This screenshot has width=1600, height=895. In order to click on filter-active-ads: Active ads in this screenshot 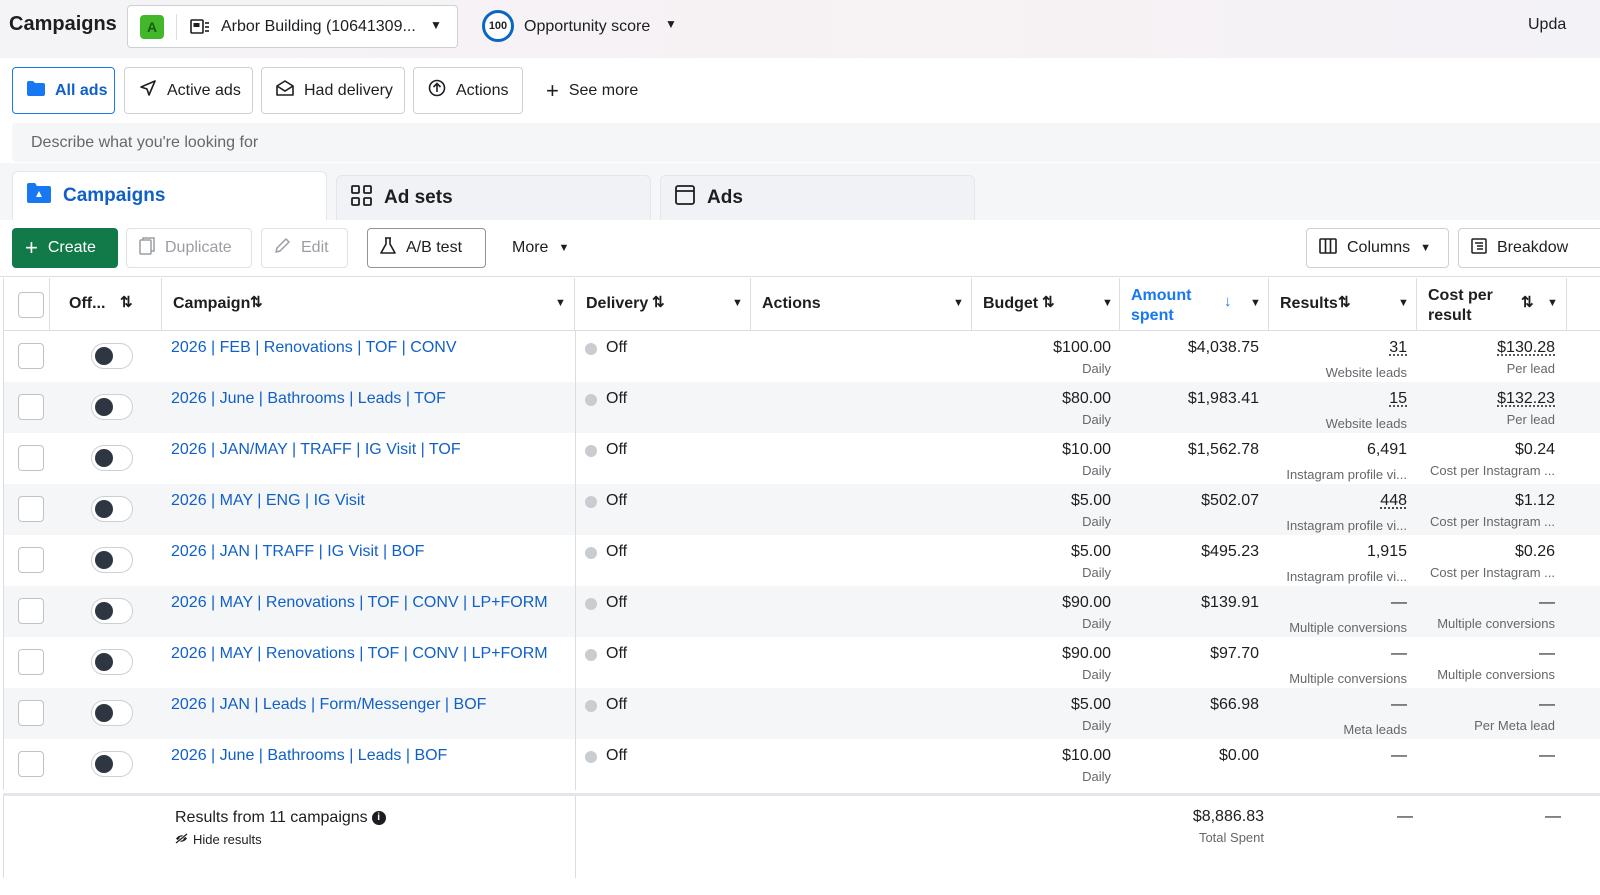, I will do `click(188, 90)`.